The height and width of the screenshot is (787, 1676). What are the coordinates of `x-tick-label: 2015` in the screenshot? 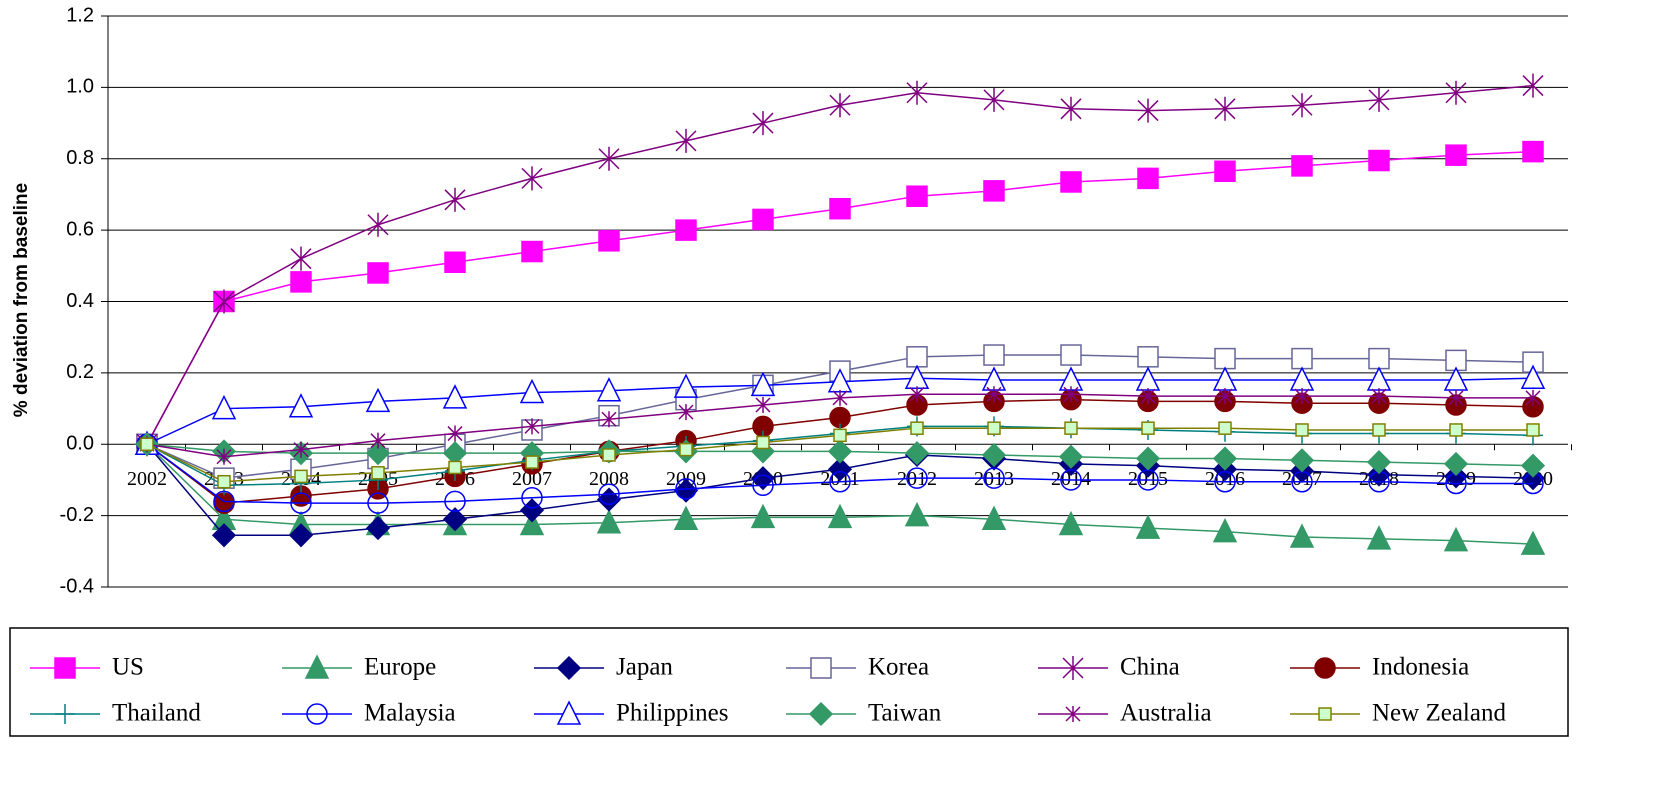 It's located at (1148, 479).